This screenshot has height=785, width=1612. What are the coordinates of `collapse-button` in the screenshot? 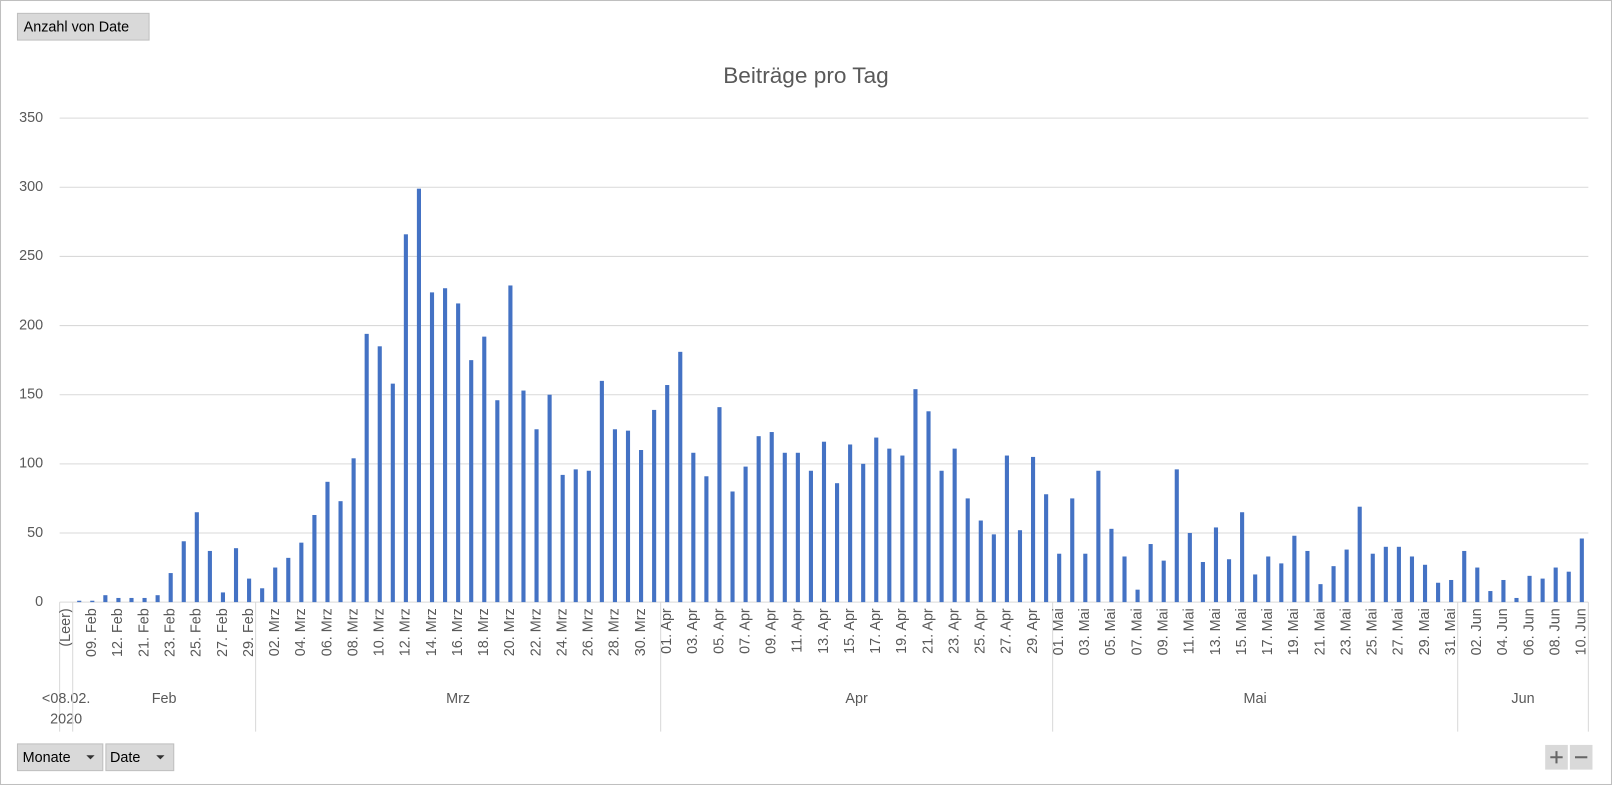 It's located at (1581, 757).